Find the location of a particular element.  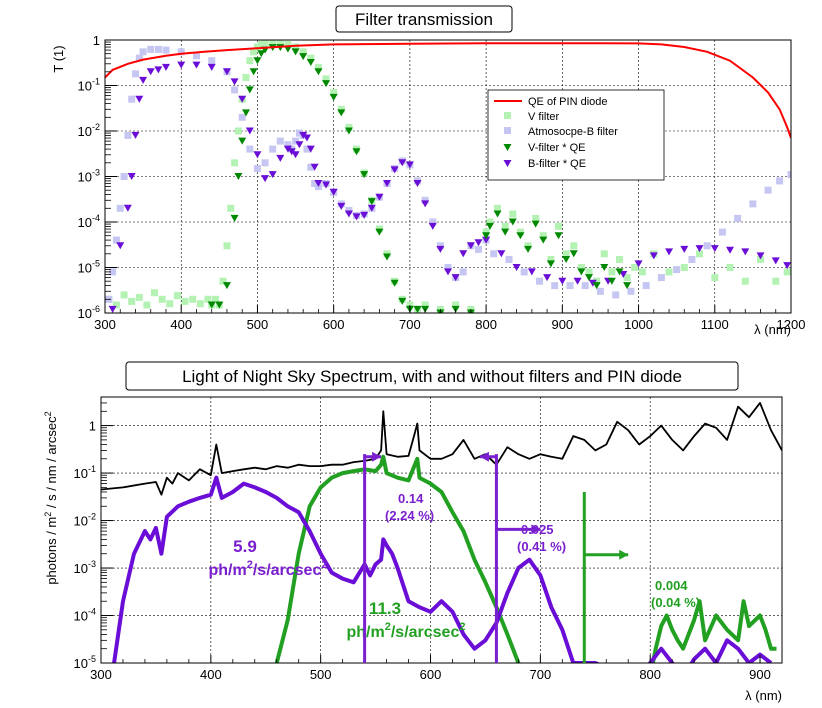

band2-arrow-head is located at coordinates (536, 529).